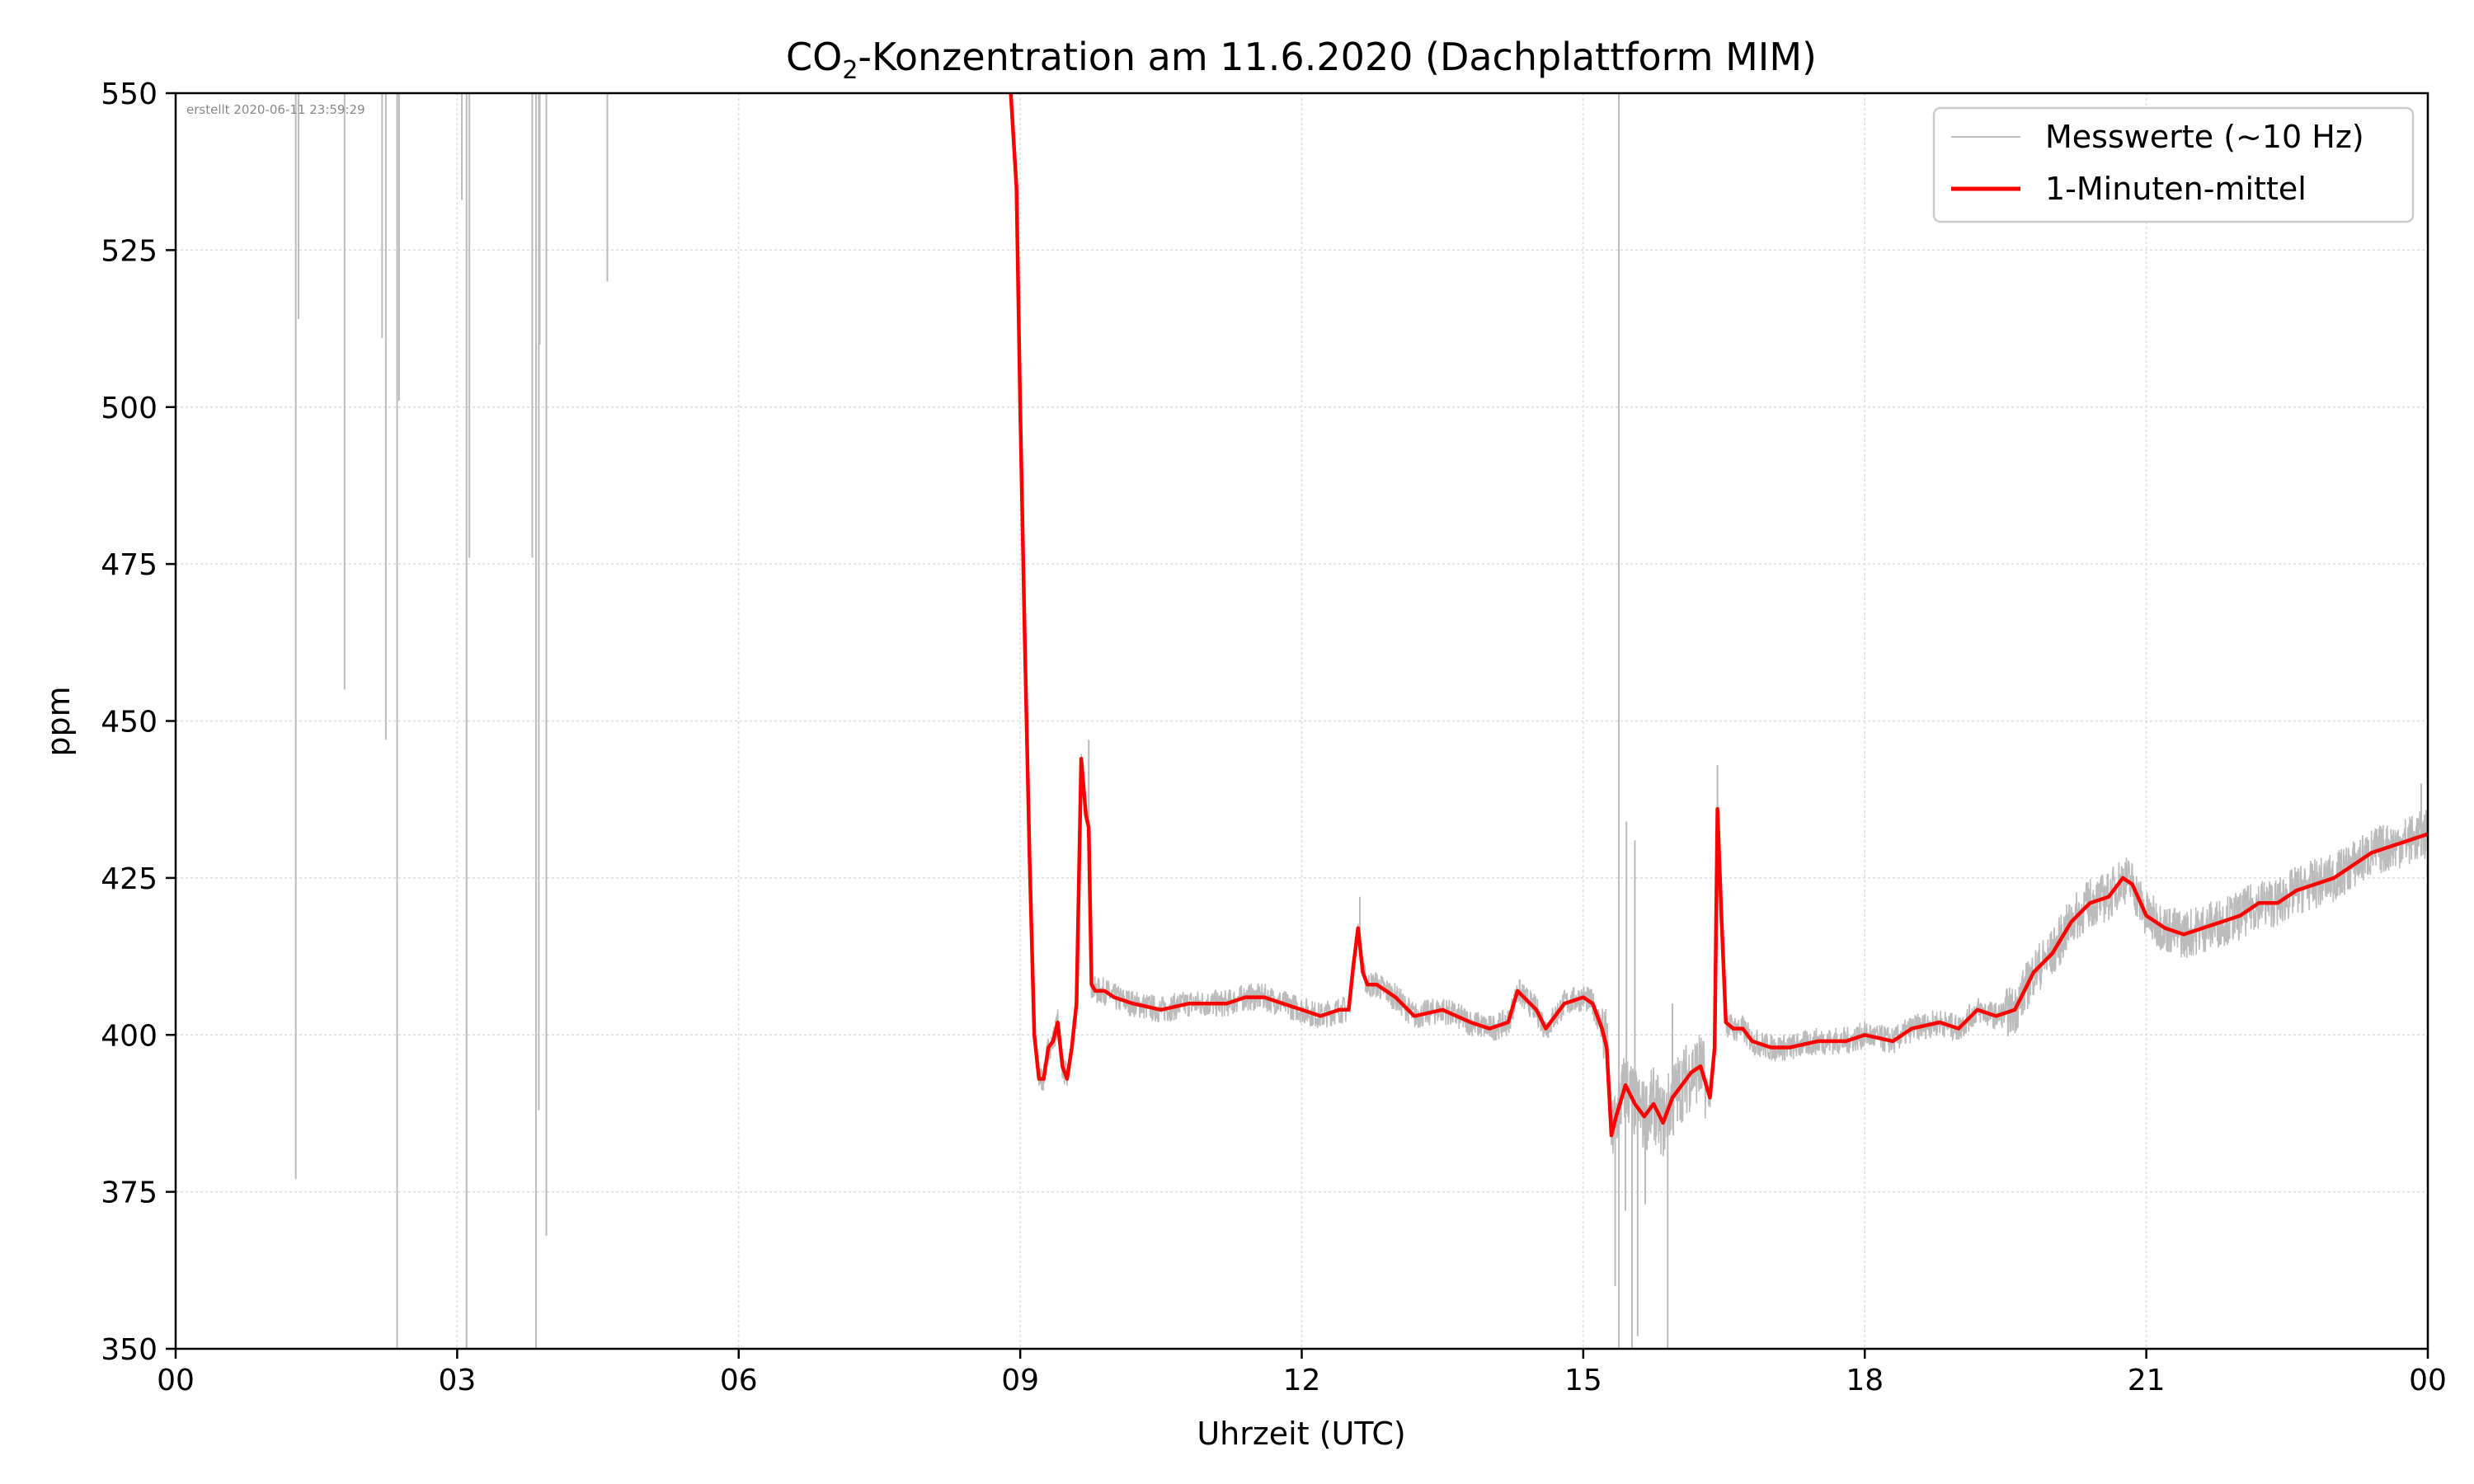 Image resolution: width=2474 pixels, height=1484 pixels. What do you see at coordinates (1583, 1380) in the screenshot?
I see `x-tick-label: 15` at bounding box center [1583, 1380].